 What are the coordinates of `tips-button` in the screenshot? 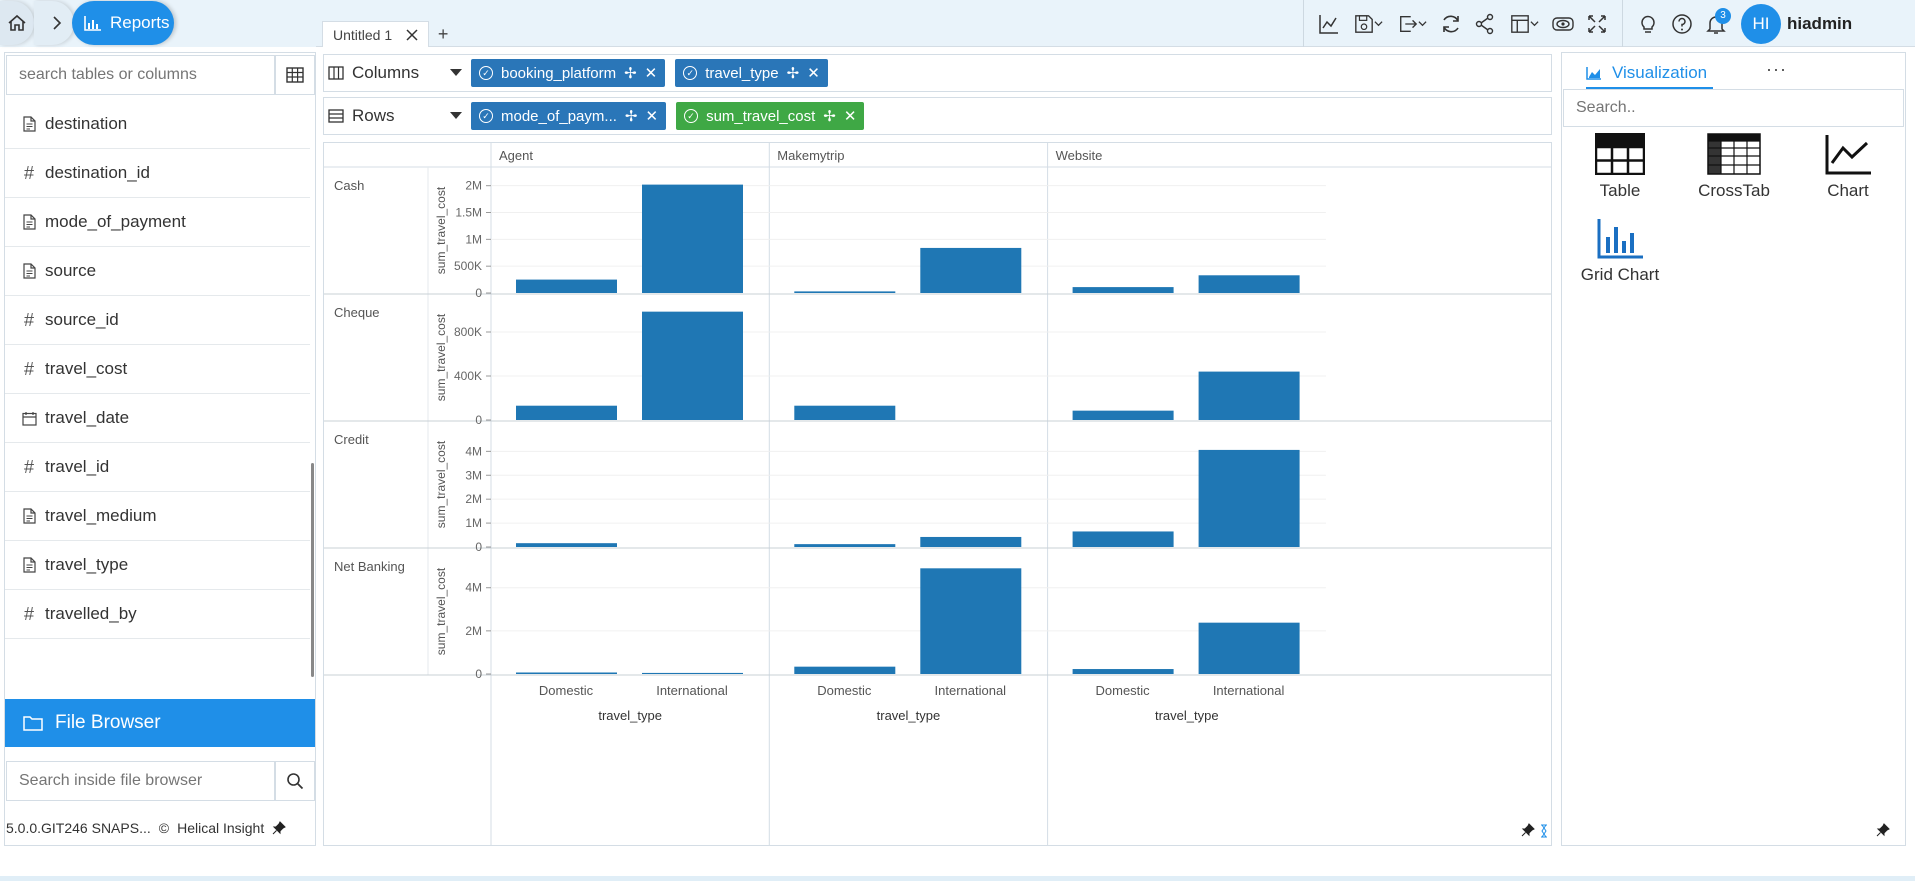 It's located at (1648, 24).